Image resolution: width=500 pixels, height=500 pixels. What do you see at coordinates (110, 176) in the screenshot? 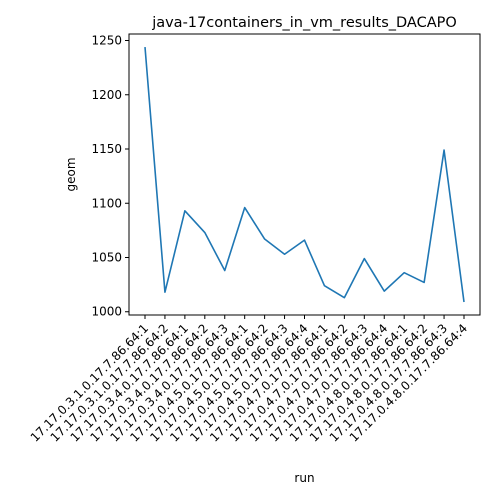
I see `y-axis: 1000 1050 1100 1150 1200 1250` at bounding box center [110, 176].